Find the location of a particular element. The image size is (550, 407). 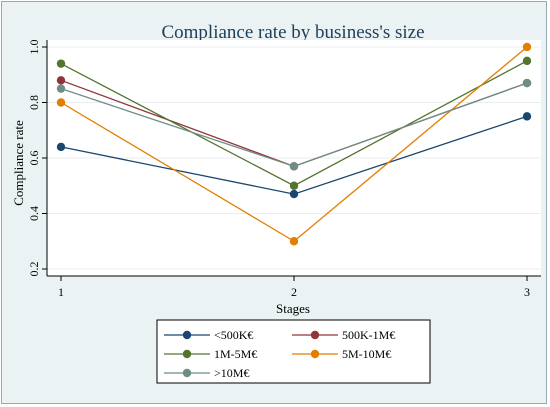

y-axis-label: Compliance rate is located at coordinates (18, 163).